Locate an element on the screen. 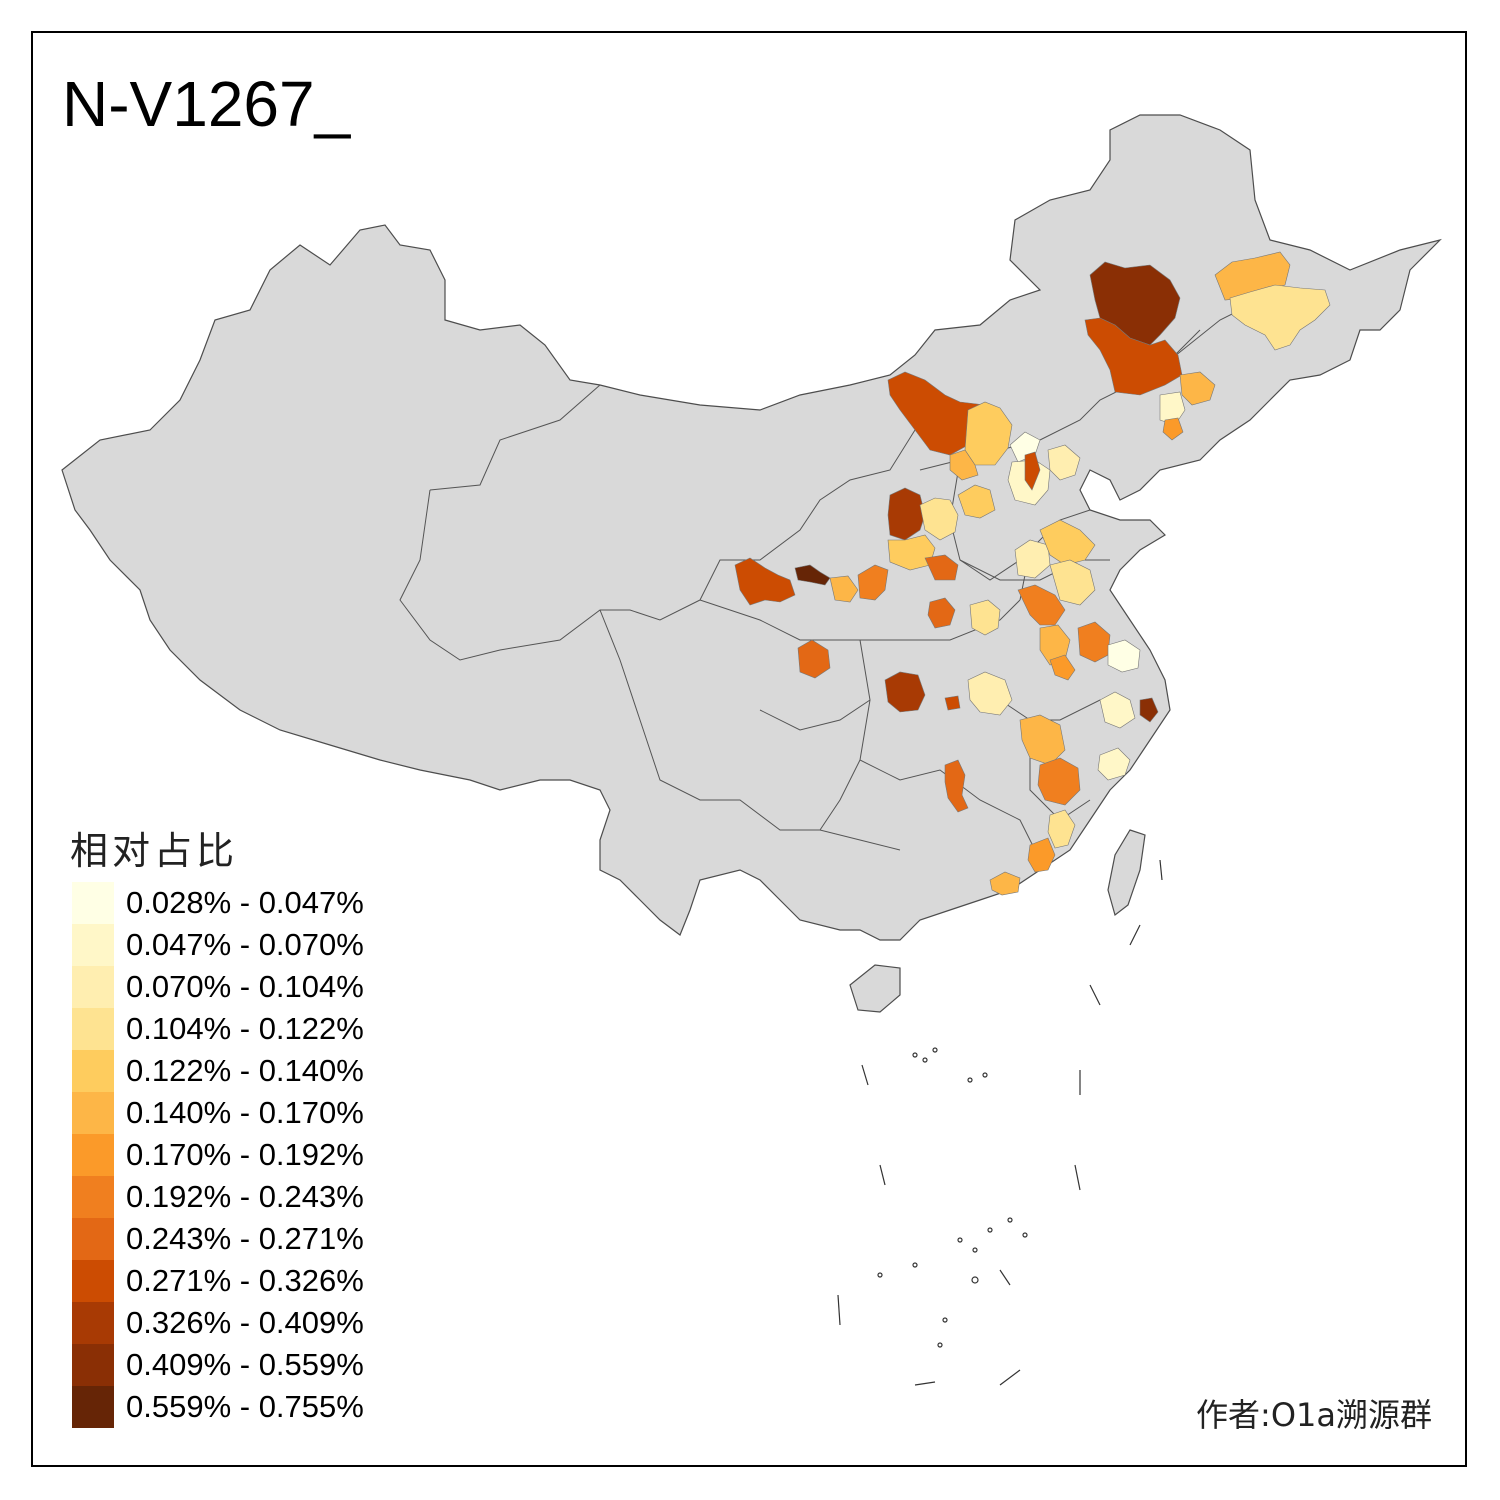  legend-label: 0.409% - 0.559% is located at coordinates (245, 1364).